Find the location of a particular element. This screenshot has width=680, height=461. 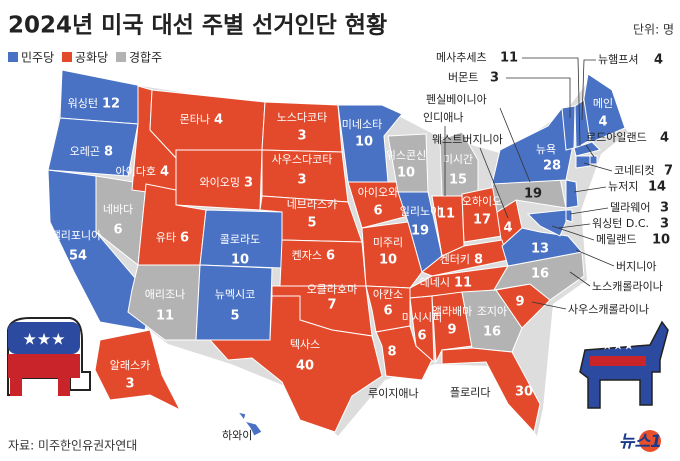

unit: 단위: 명 is located at coordinates (653, 30).